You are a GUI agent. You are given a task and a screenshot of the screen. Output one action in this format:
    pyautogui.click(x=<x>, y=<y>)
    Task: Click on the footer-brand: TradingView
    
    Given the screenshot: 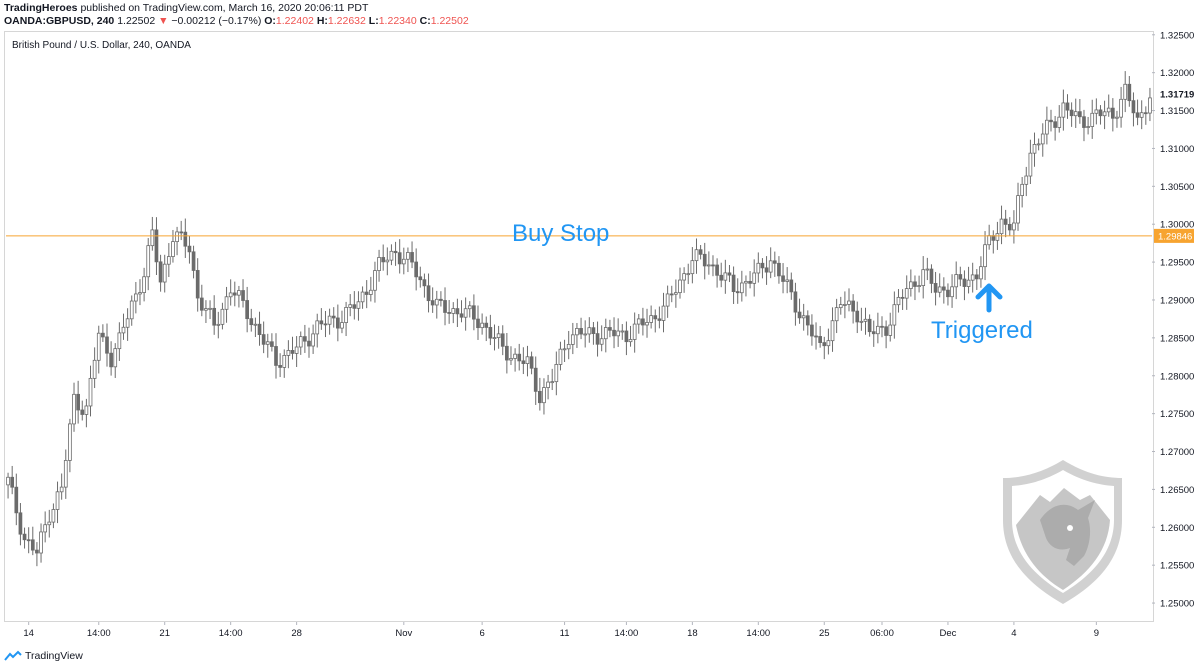 What is the action you would take?
    pyautogui.click(x=54, y=656)
    